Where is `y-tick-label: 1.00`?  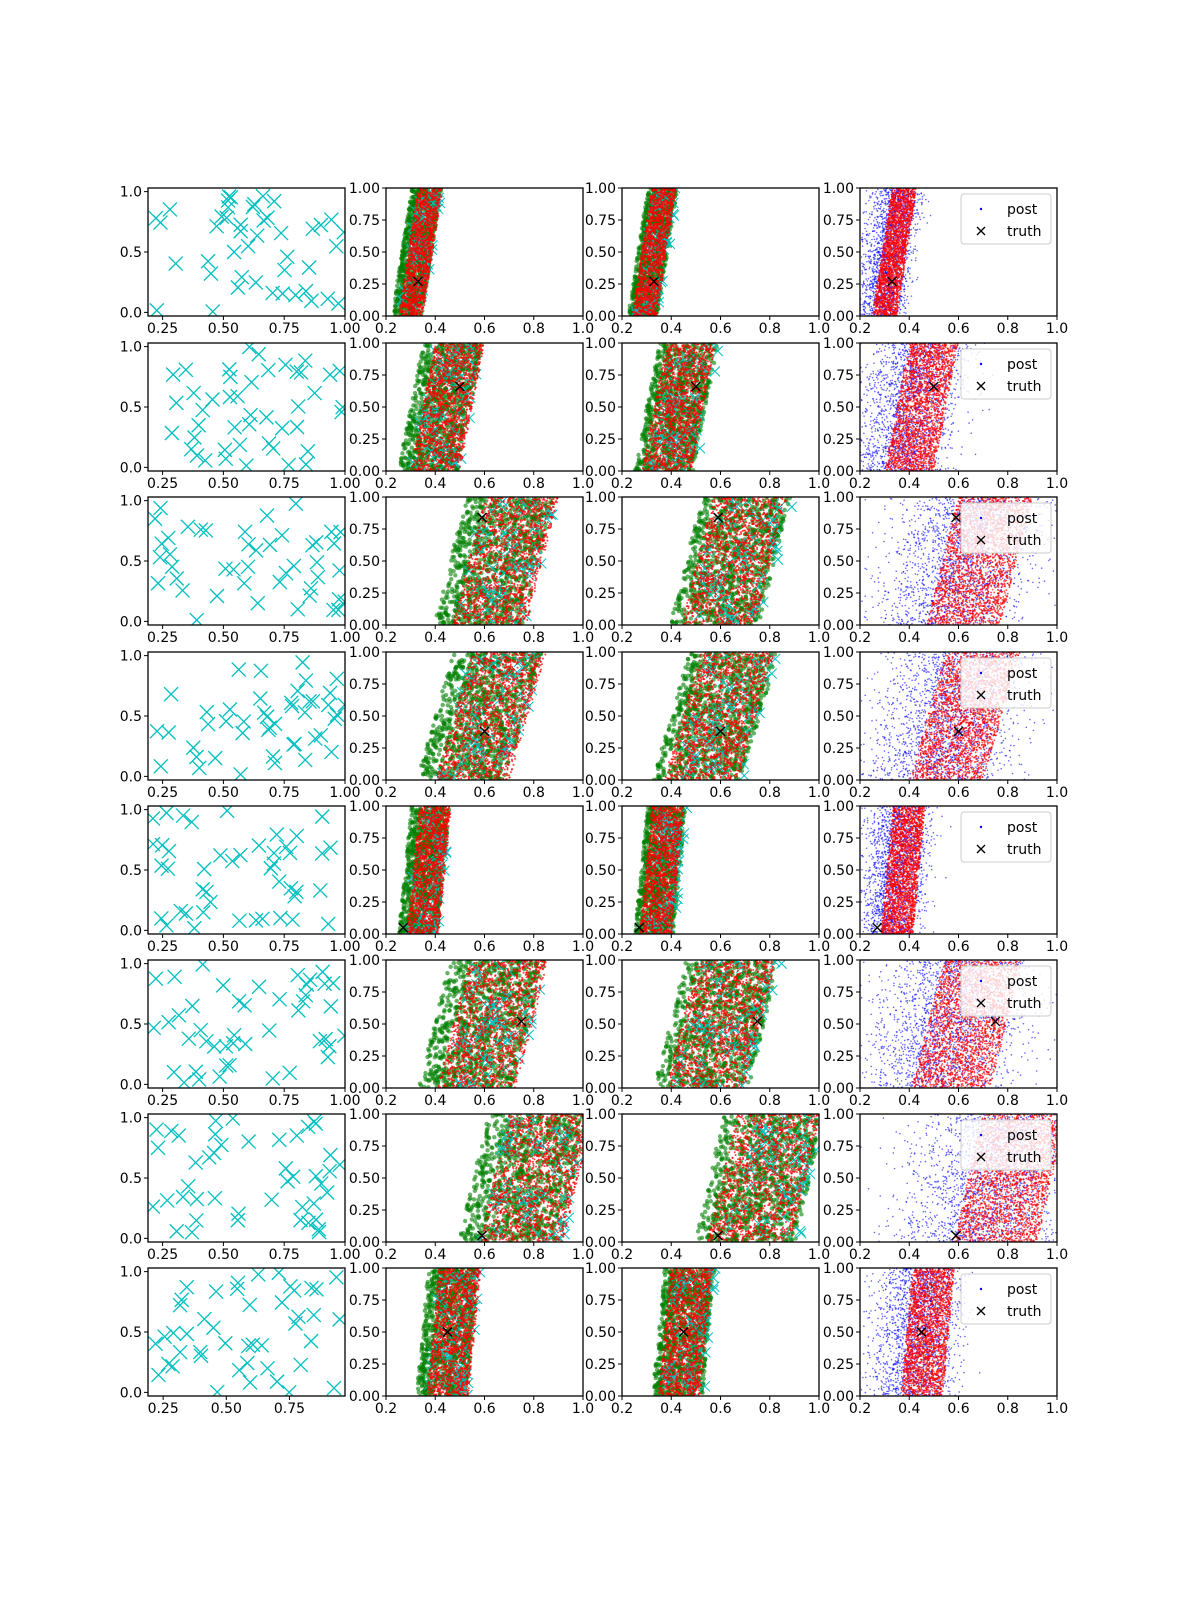 y-tick-label: 1.00 is located at coordinates (364, 189).